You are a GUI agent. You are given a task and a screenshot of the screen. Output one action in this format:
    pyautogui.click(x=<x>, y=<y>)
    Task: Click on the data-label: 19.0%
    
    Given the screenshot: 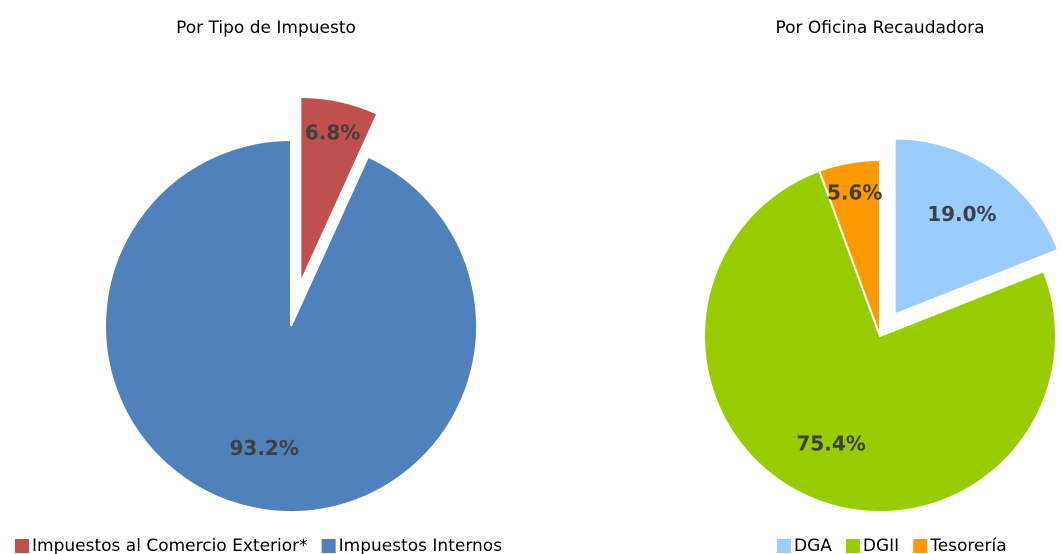 What is the action you would take?
    pyautogui.click(x=961, y=214)
    